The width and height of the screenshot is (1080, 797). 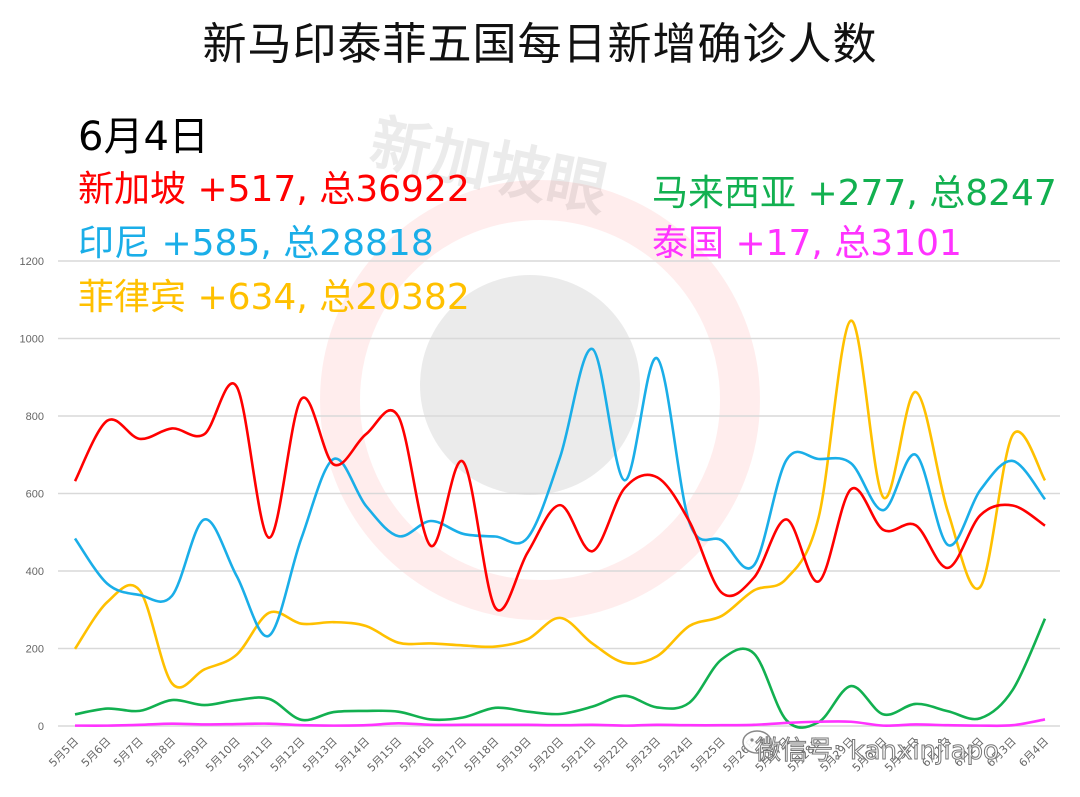 What do you see at coordinates (35, 650) in the screenshot?
I see `y-tick-label: 200` at bounding box center [35, 650].